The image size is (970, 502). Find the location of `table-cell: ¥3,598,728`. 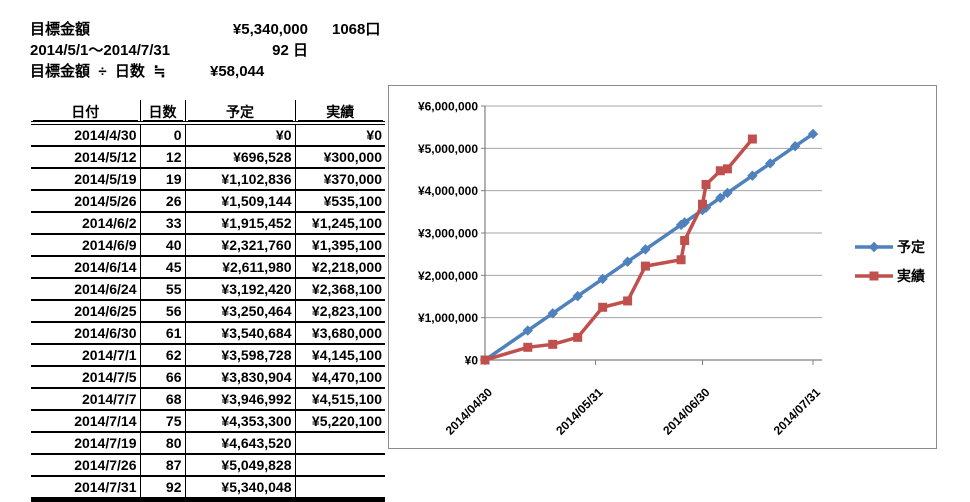

table-cell: ¥3,598,728 is located at coordinates (239, 355).